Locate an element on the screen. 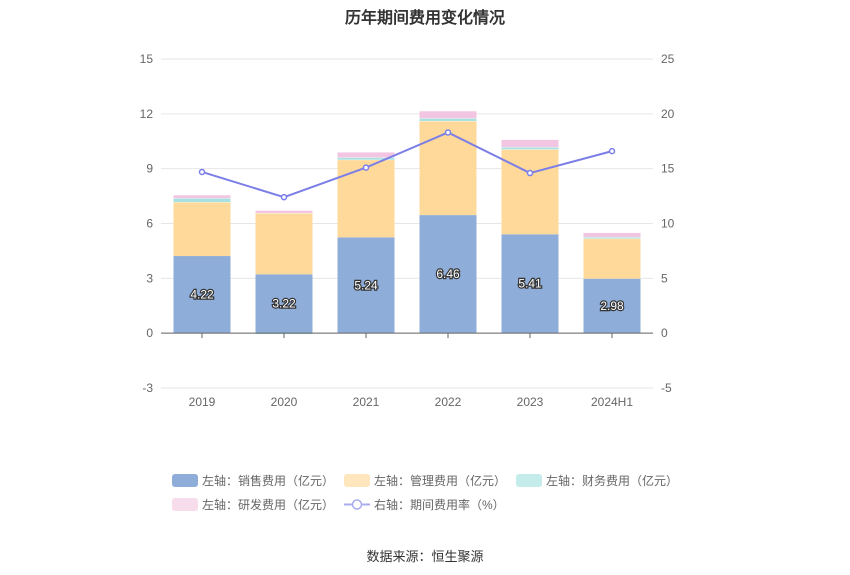 This screenshot has width=850, height=575. data-source: 数据来源：恒生聚源 is located at coordinates (425, 556).